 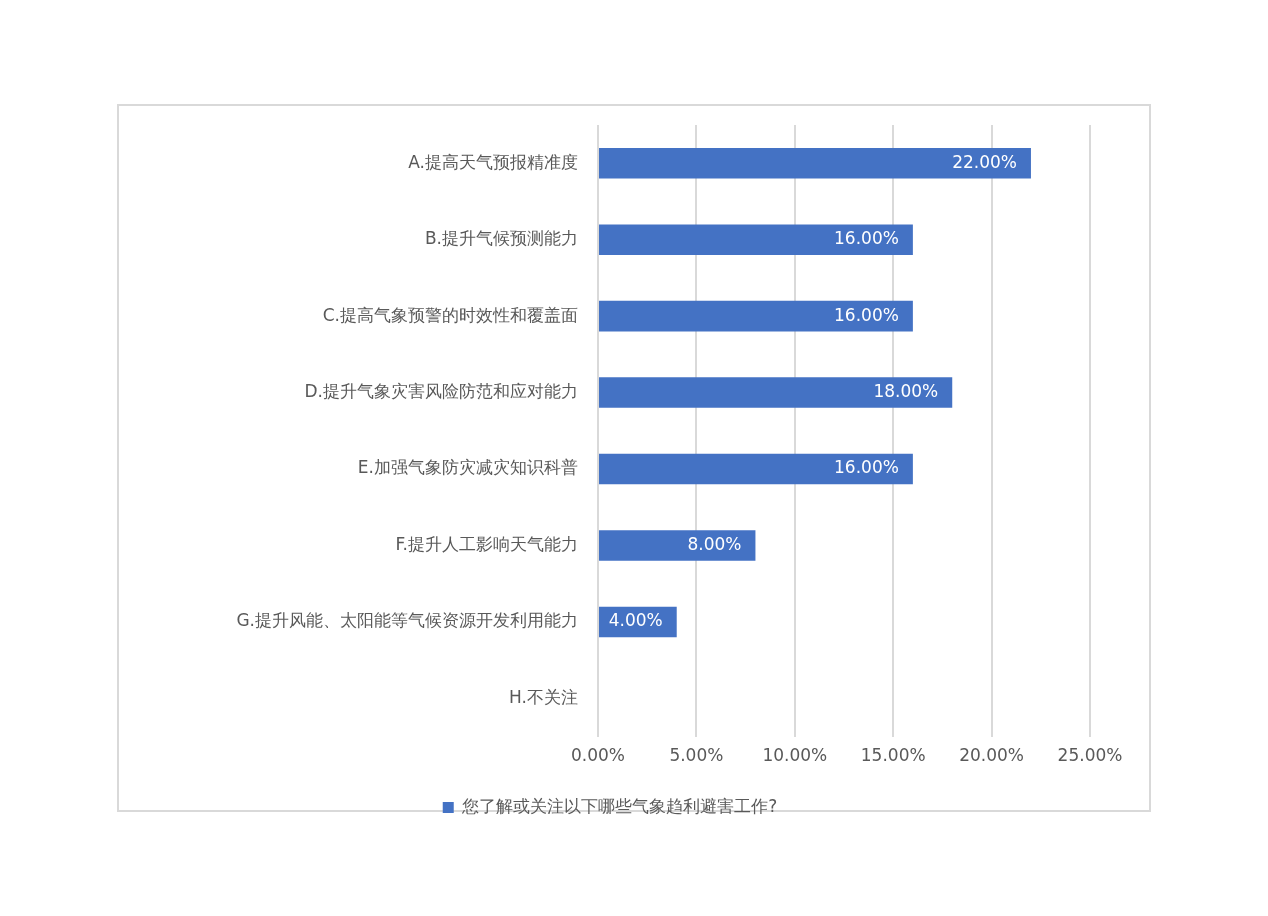 What do you see at coordinates (984, 161) in the screenshot?
I see `data-label: 22.00%` at bounding box center [984, 161].